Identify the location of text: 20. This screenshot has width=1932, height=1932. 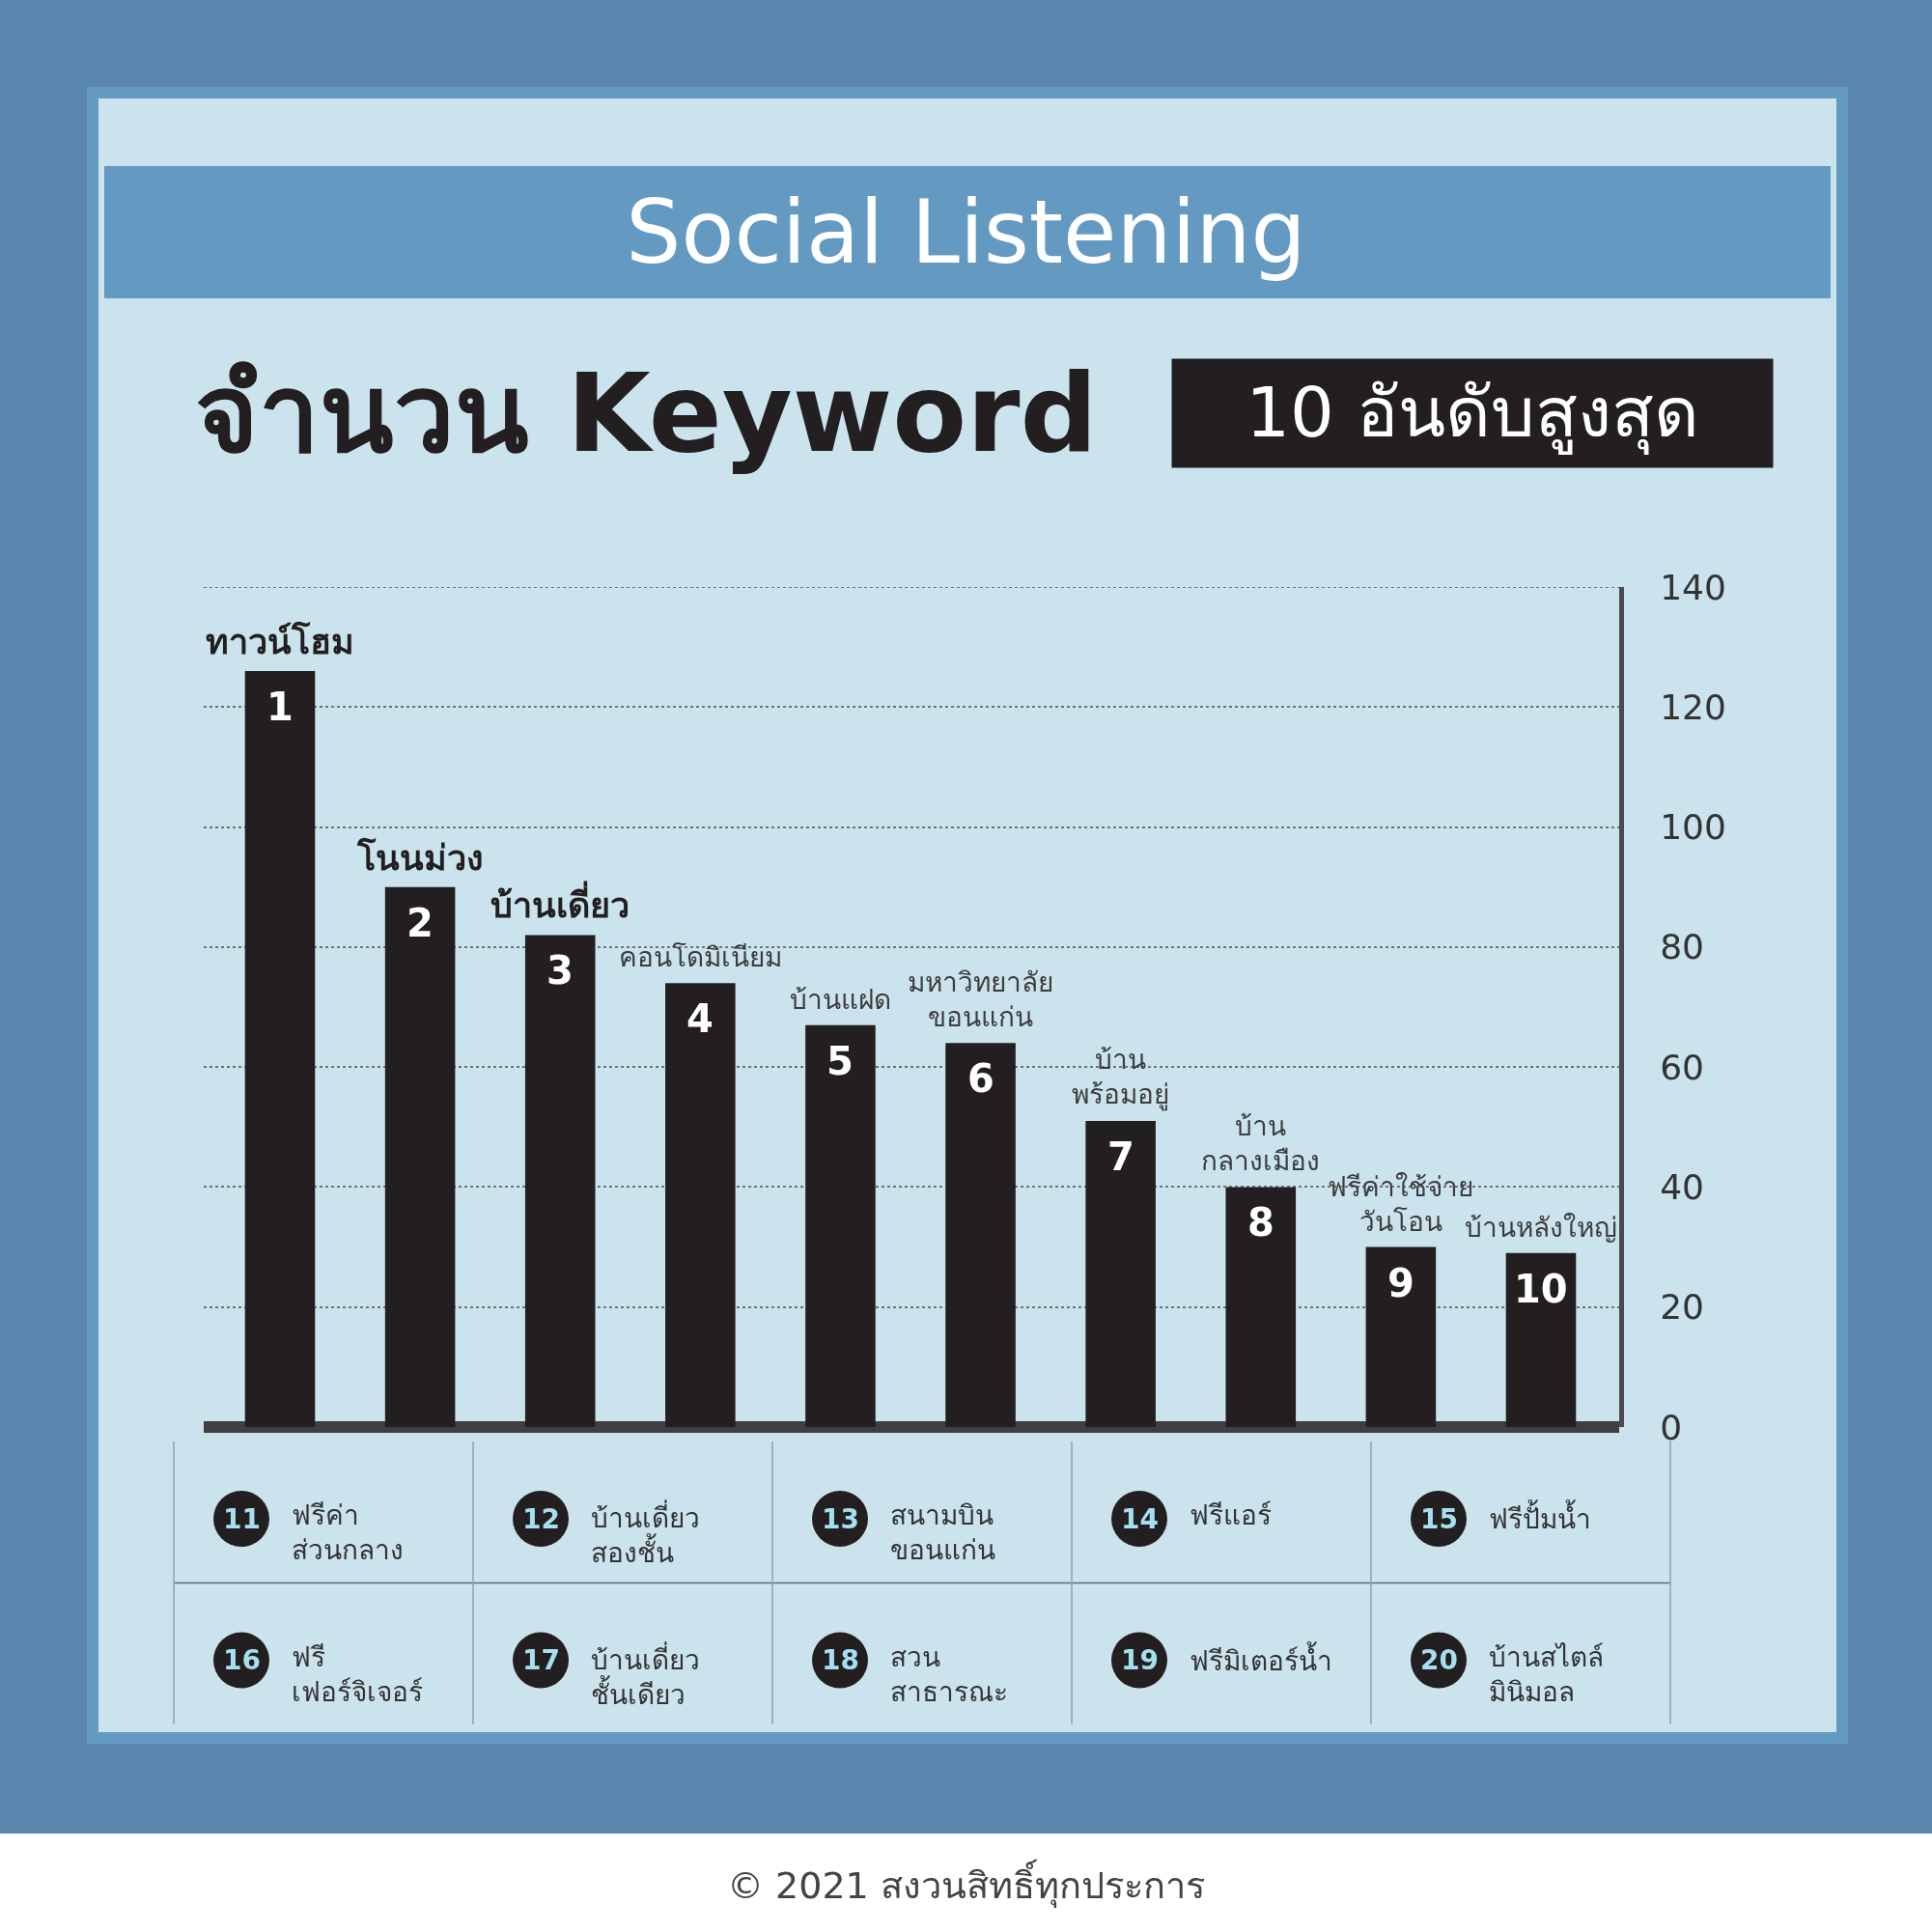
(1439, 1660).